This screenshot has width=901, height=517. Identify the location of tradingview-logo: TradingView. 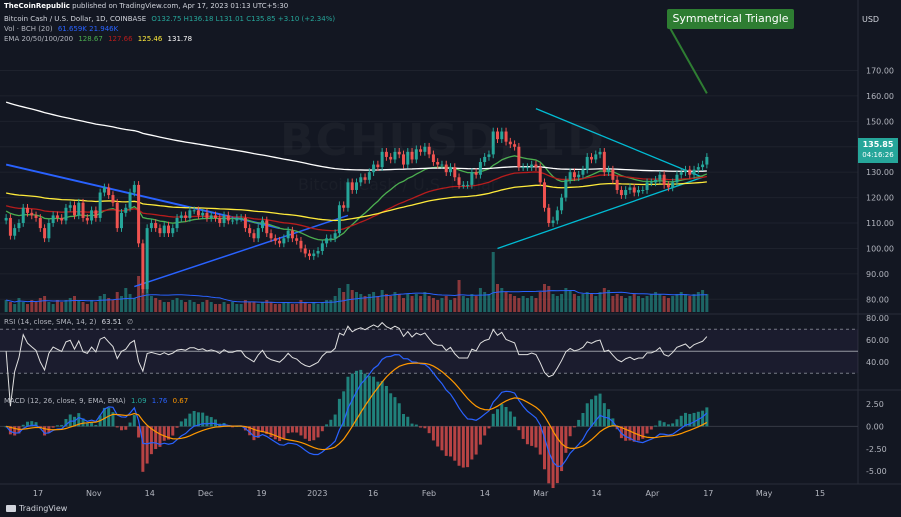
(36, 508).